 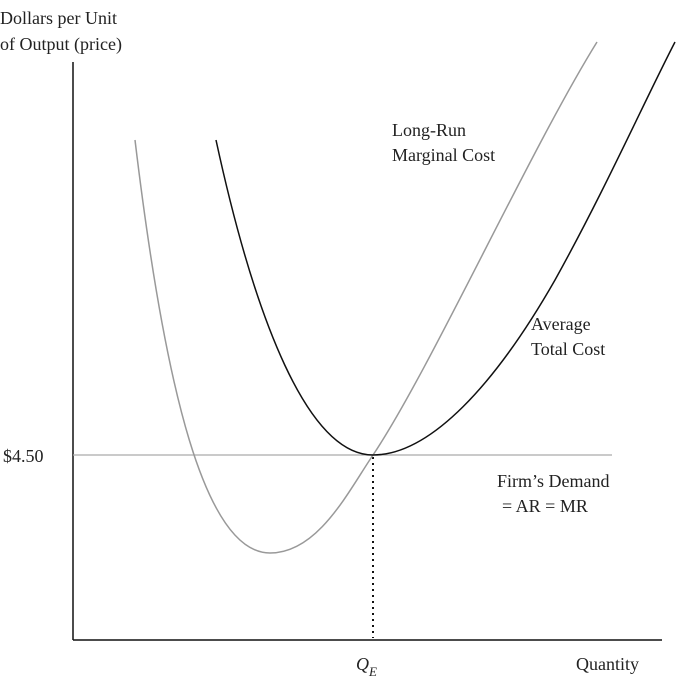 What do you see at coordinates (561, 324) in the screenshot?
I see `curve-label: Average` at bounding box center [561, 324].